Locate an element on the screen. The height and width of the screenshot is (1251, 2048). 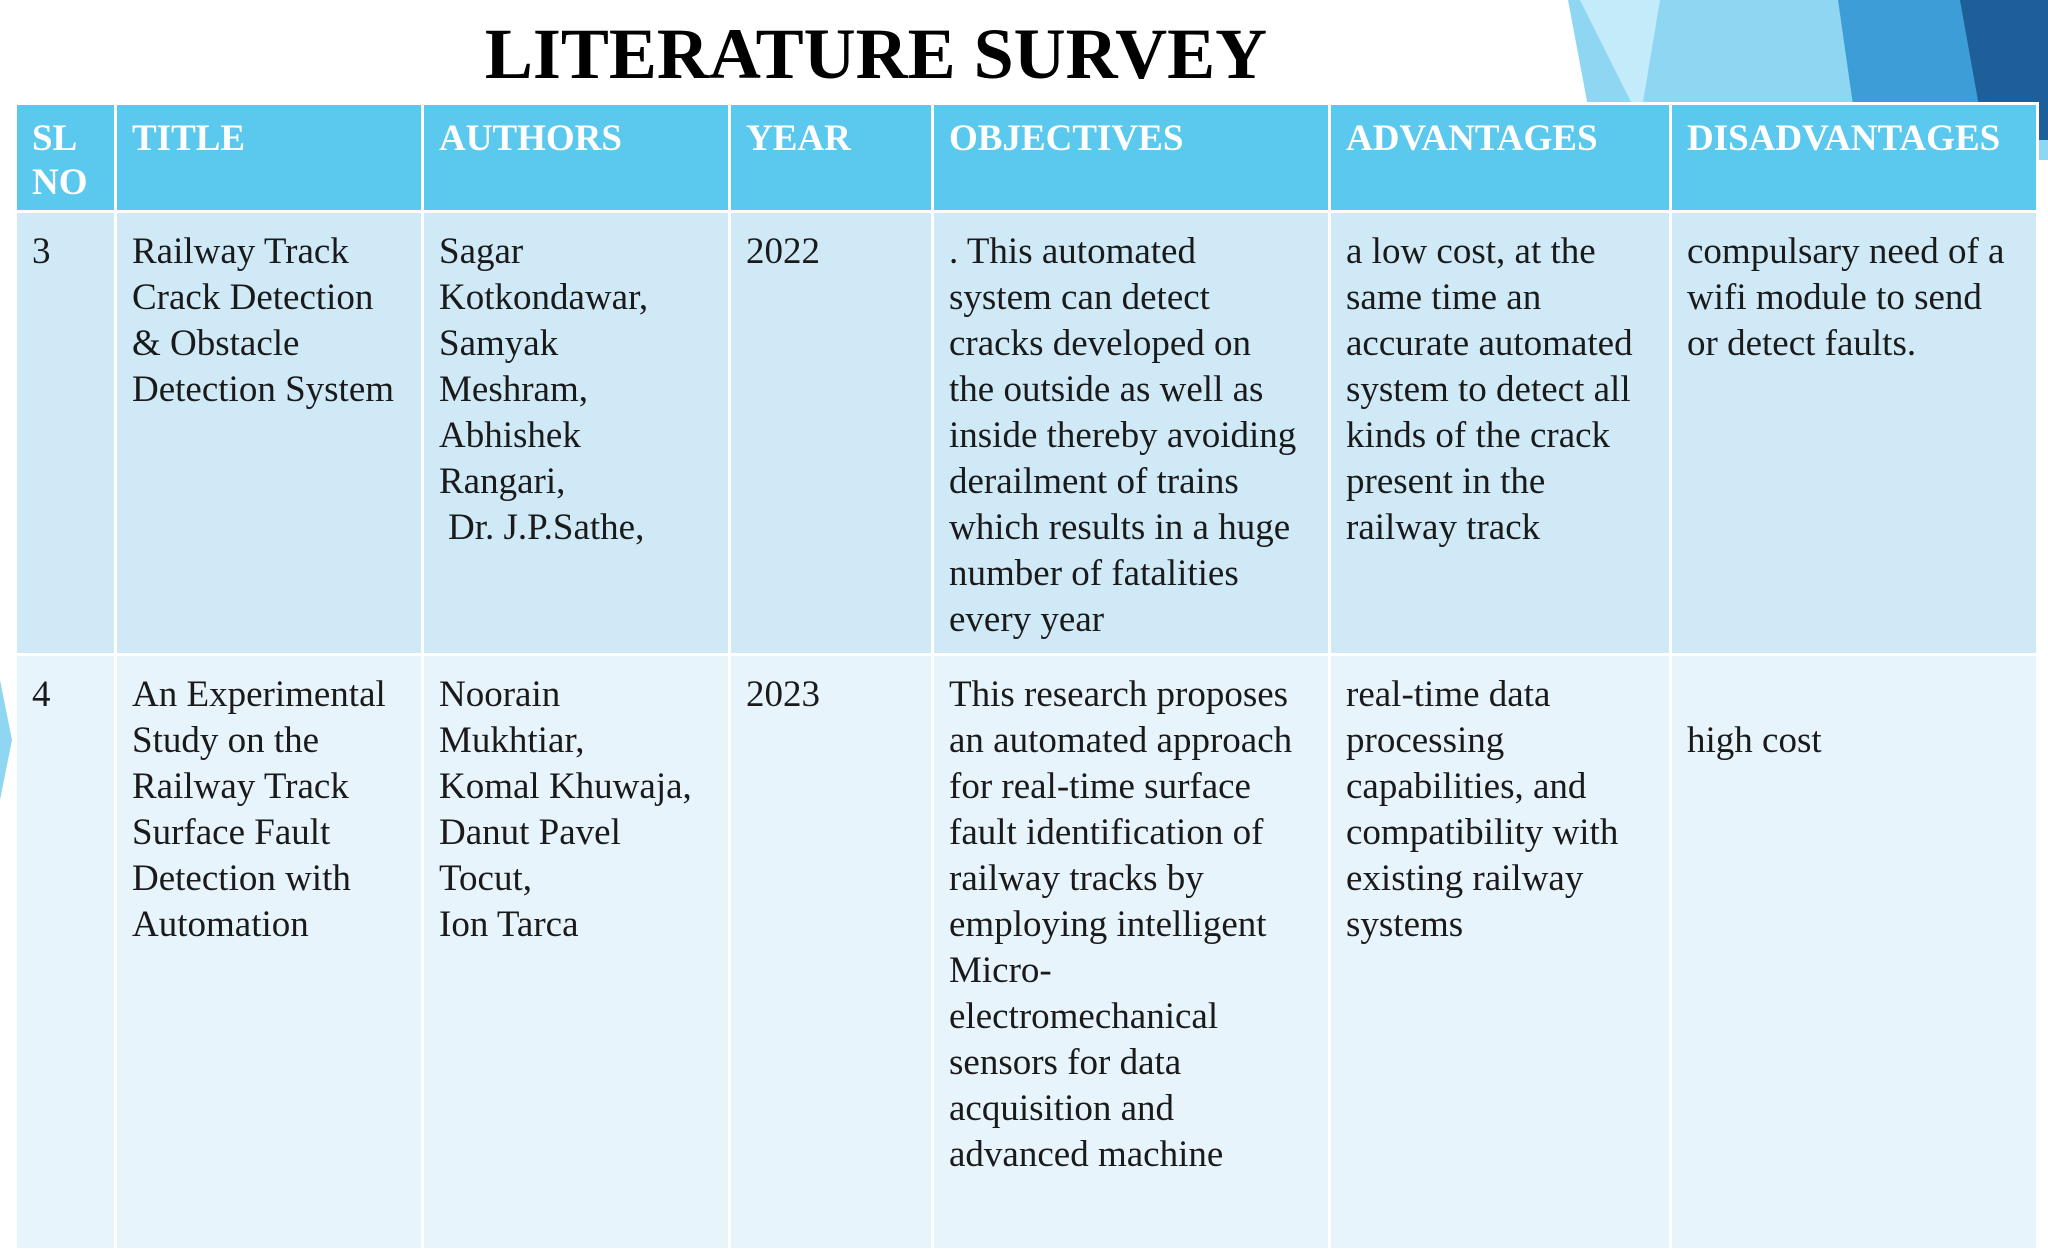
header-sl-no: SL NO is located at coordinates (65, 157).